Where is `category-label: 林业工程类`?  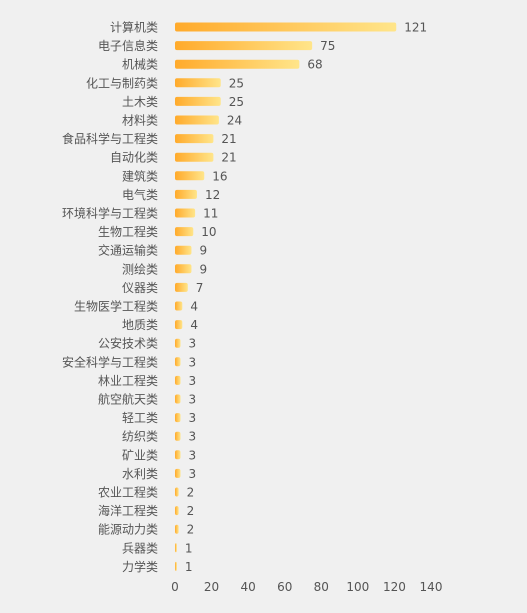 category-label: 林业工程类 is located at coordinates (128, 380).